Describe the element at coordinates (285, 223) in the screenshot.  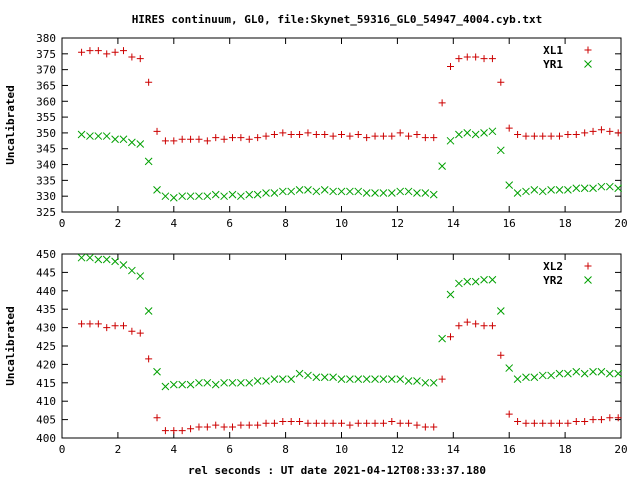
I see `x-tick-label: 8` at that location.